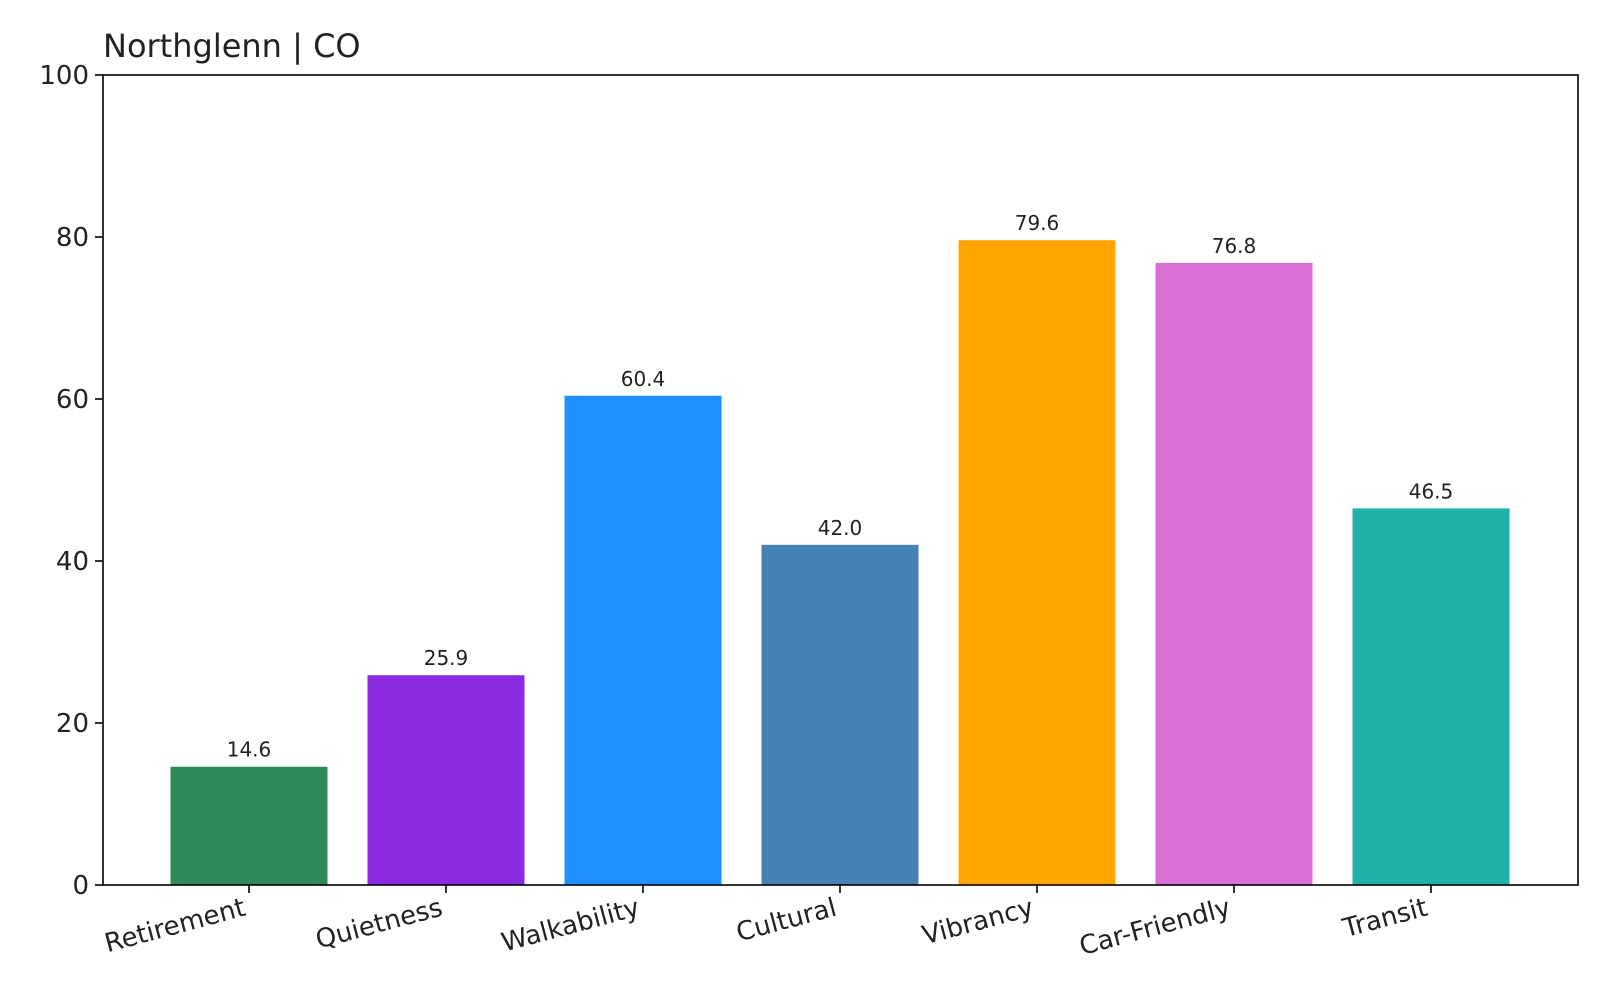 Image resolution: width=1600 pixels, height=1004 pixels. I want to click on x-tick-label: Quietness, so click(379, 924).